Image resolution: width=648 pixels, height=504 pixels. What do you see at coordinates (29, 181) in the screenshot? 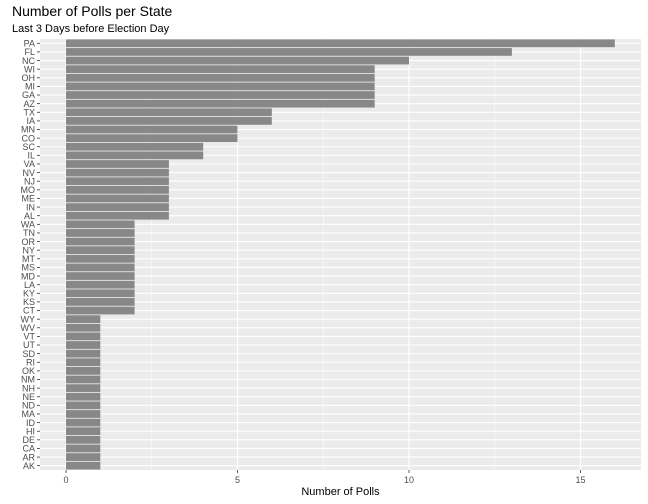
I see `y-tick-label: NJ` at bounding box center [29, 181].